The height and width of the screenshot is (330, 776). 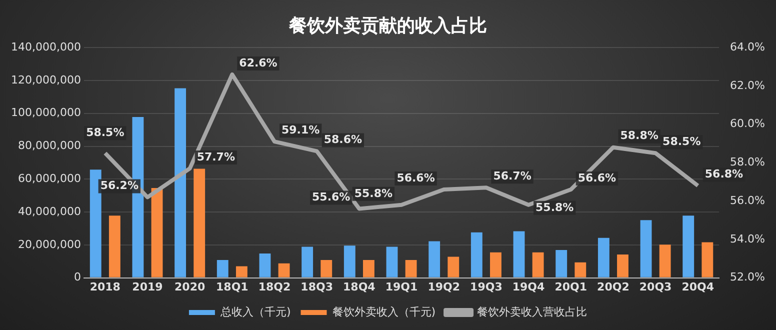 What do you see at coordinates (748, 200) in the screenshot?
I see `y2-tick-label: 56.0%` at bounding box center [748, 200].